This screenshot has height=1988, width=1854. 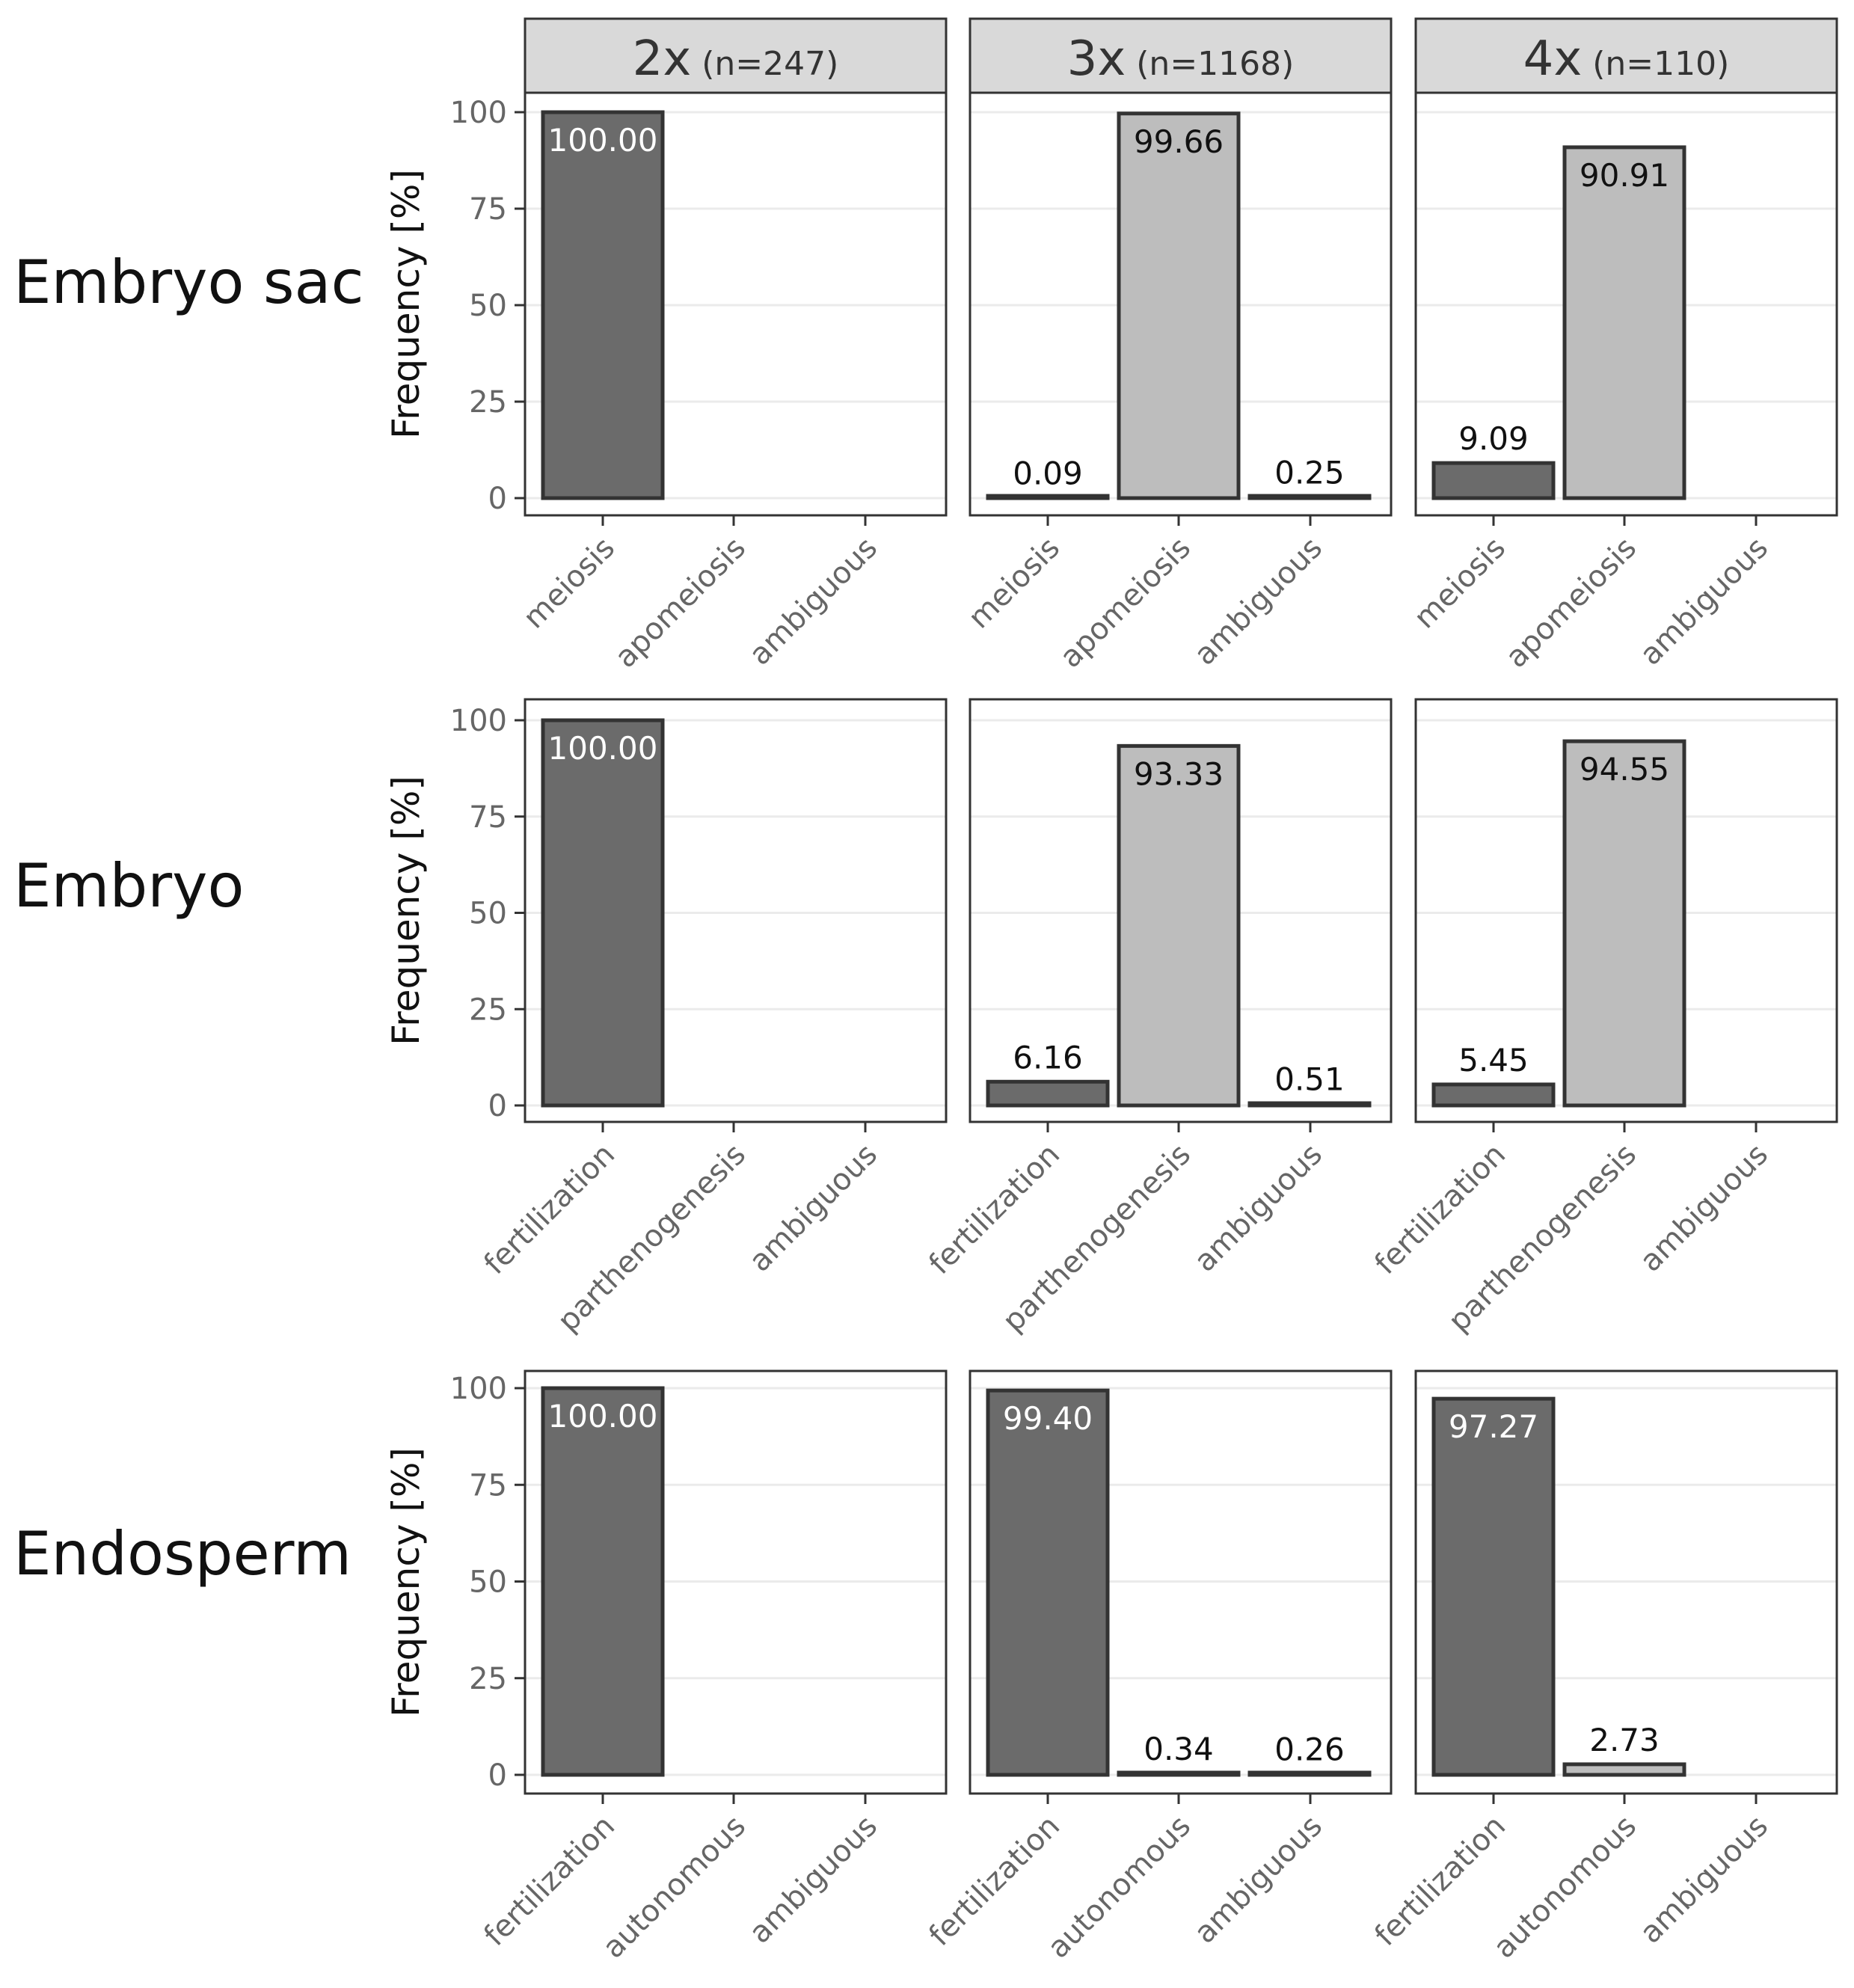 What do you see at coordinates (1215, 64) in the screenshot?
I see `strip-n-label: (n=1168)` at bounding box center [1215, 64].